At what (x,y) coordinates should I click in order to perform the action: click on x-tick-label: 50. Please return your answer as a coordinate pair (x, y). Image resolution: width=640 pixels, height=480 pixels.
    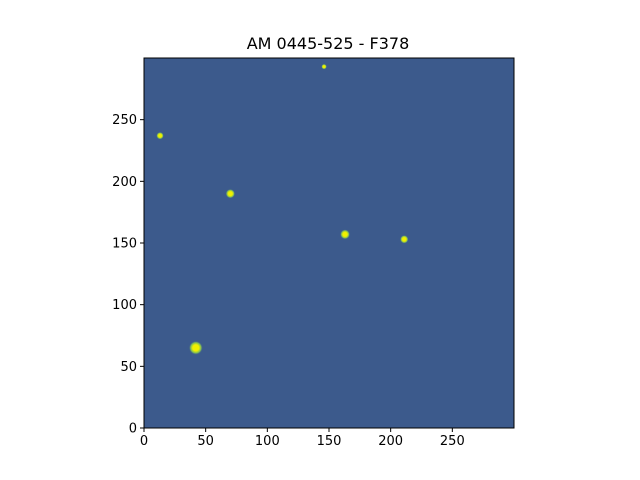
    Looking at the image, I should click on (205, 441).